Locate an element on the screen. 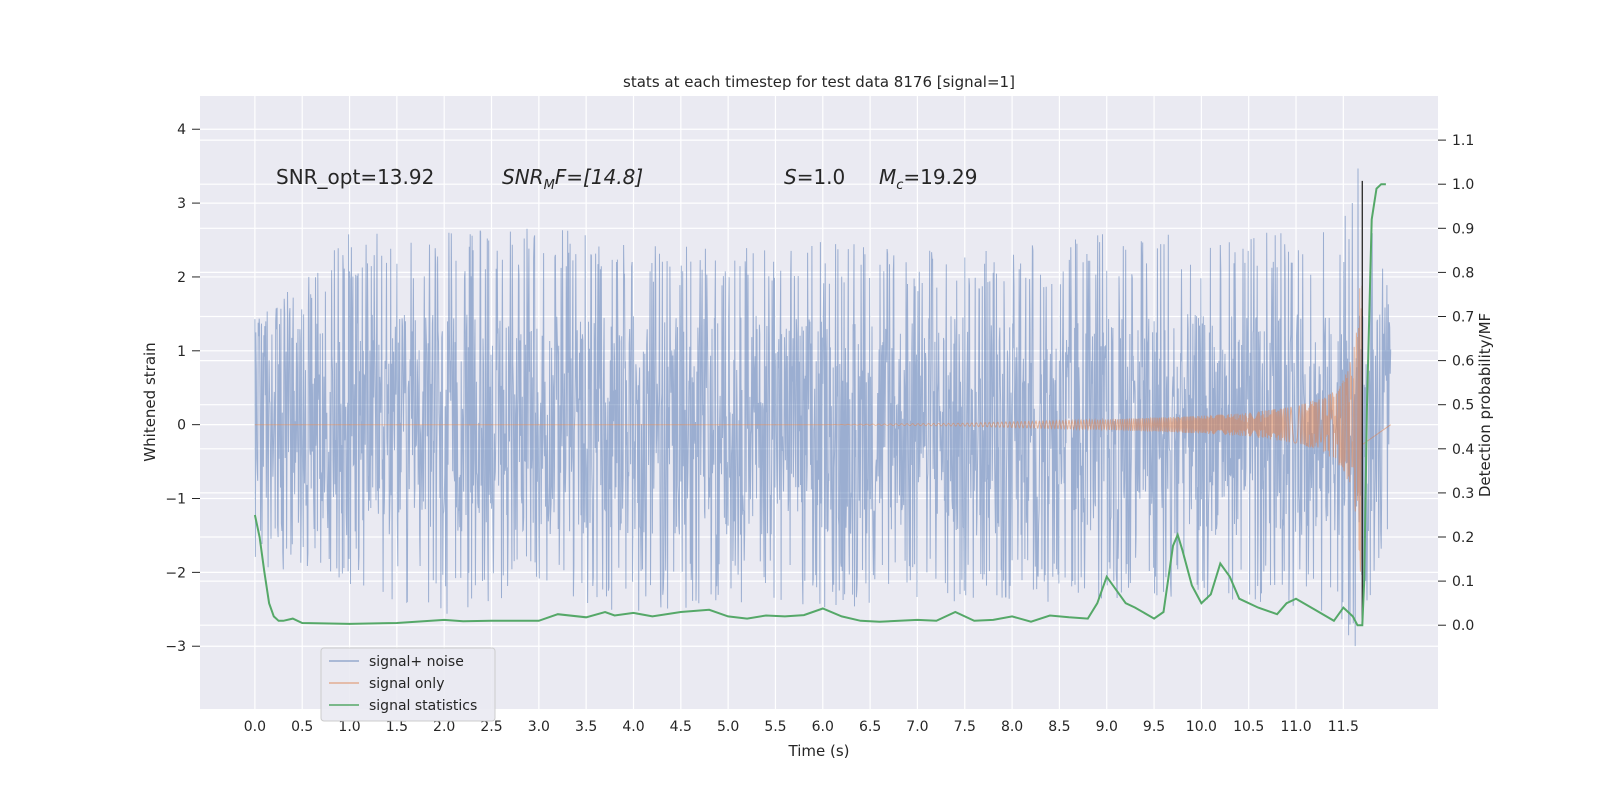  y-tick-label-0: 4 is located at coordinates (181, 130).